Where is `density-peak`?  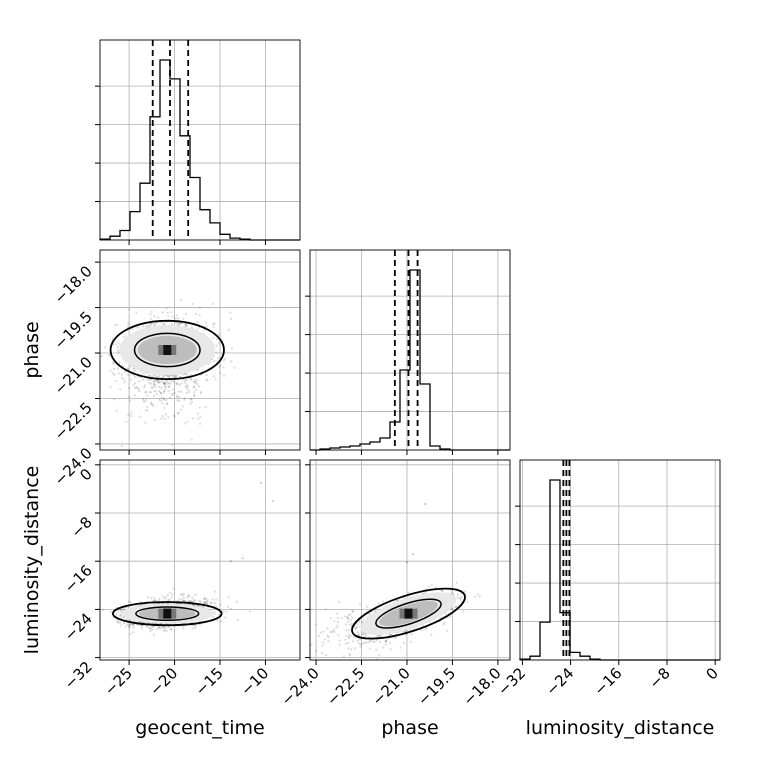
density-peak is located at coordinates (408, 613).